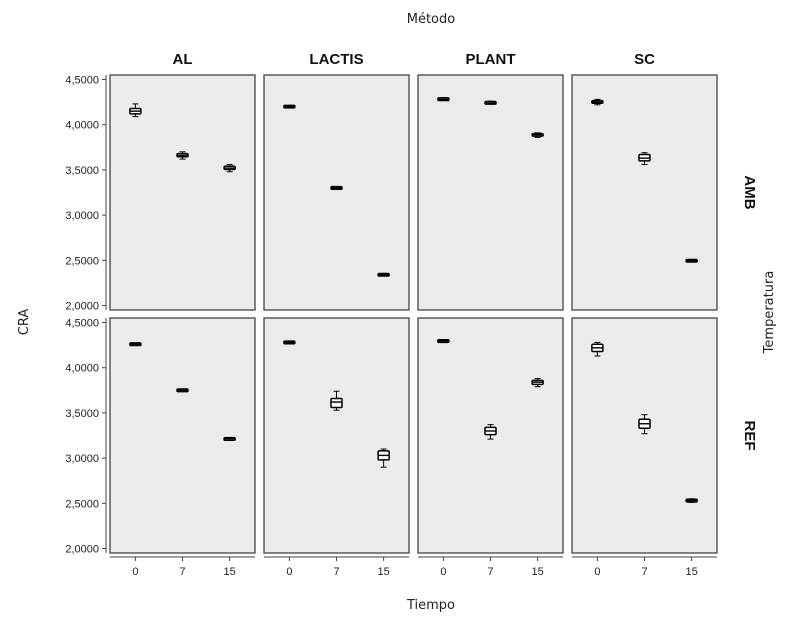  What do you see at coordinates (336, 59) in the screenshot?
I see `column-facet-label: LACTIS` at bounding box center [336, 59].